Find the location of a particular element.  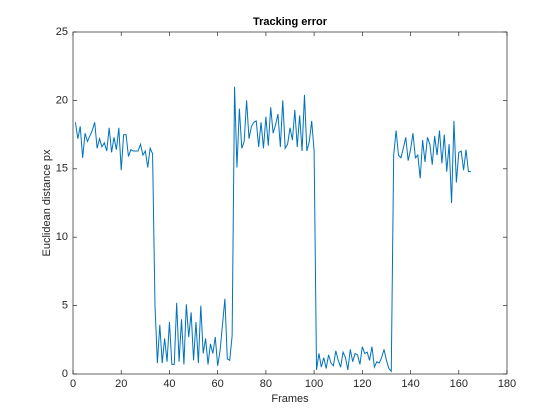

chart-title: Tracking error is located at coordinates (290, 22).